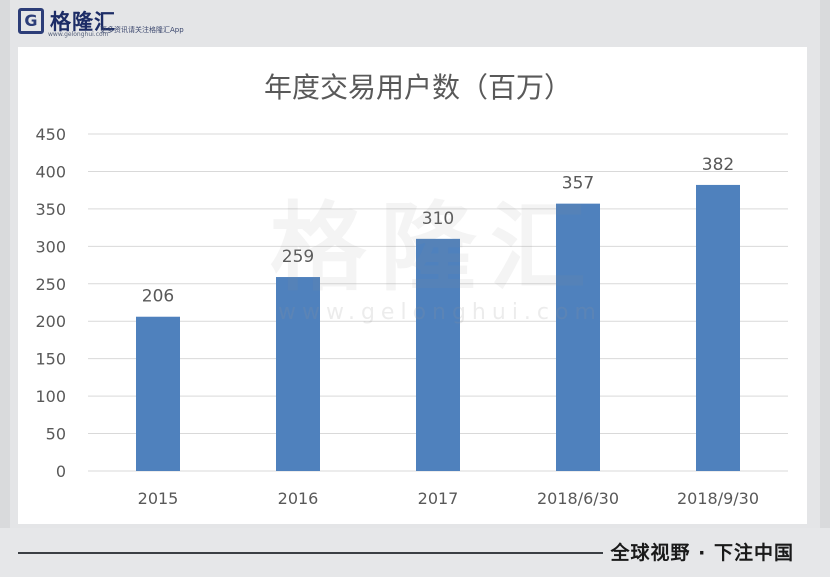  What do you see at coordinates (578, 184) in the screenshot?
I see `data-label: 357` at bounding box center [578, 184].